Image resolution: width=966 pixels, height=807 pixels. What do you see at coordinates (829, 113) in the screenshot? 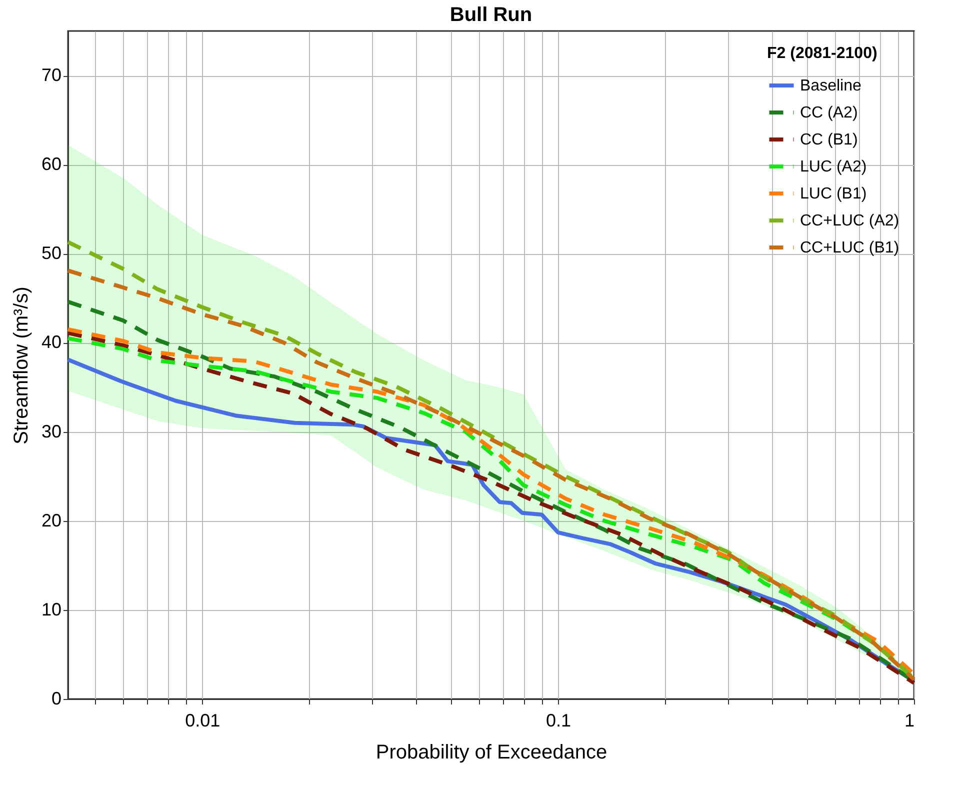
I see `legend-label: CC (A2)` at bounding box center [829, 113].